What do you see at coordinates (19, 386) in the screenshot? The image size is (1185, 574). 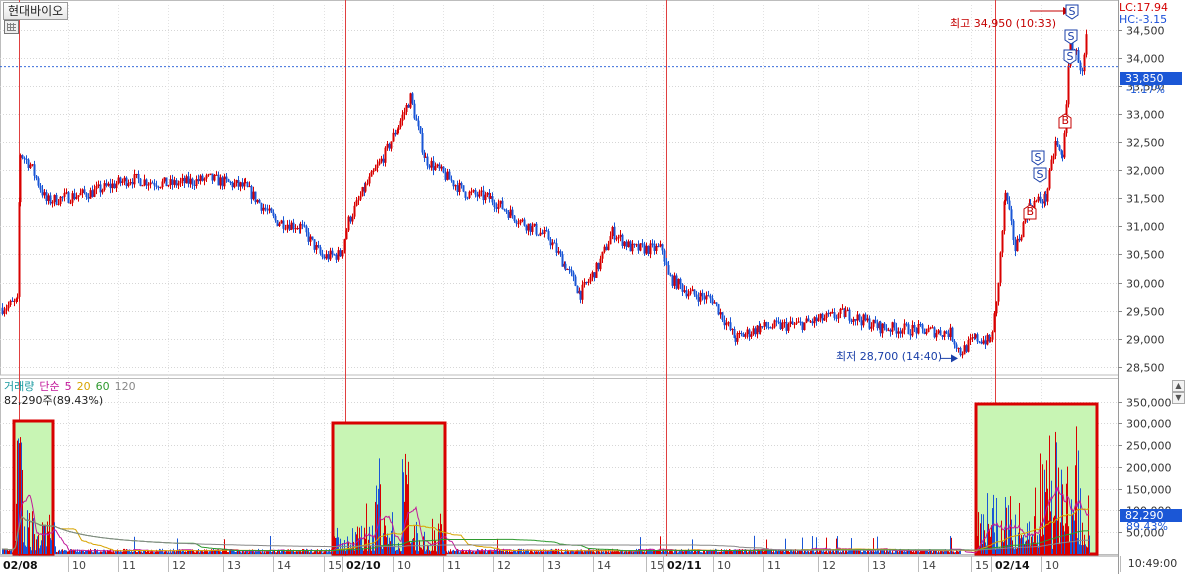 I see `legend-volume: 거래량` at bounding box center [19, 386].